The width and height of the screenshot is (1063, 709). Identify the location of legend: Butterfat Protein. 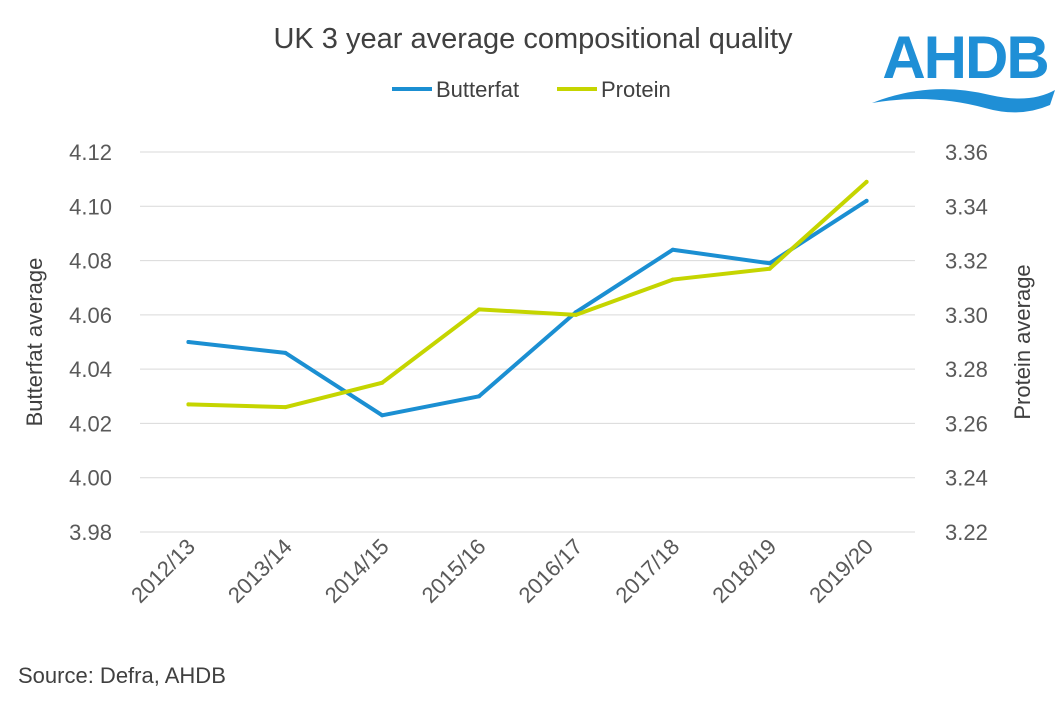
(531, 89).